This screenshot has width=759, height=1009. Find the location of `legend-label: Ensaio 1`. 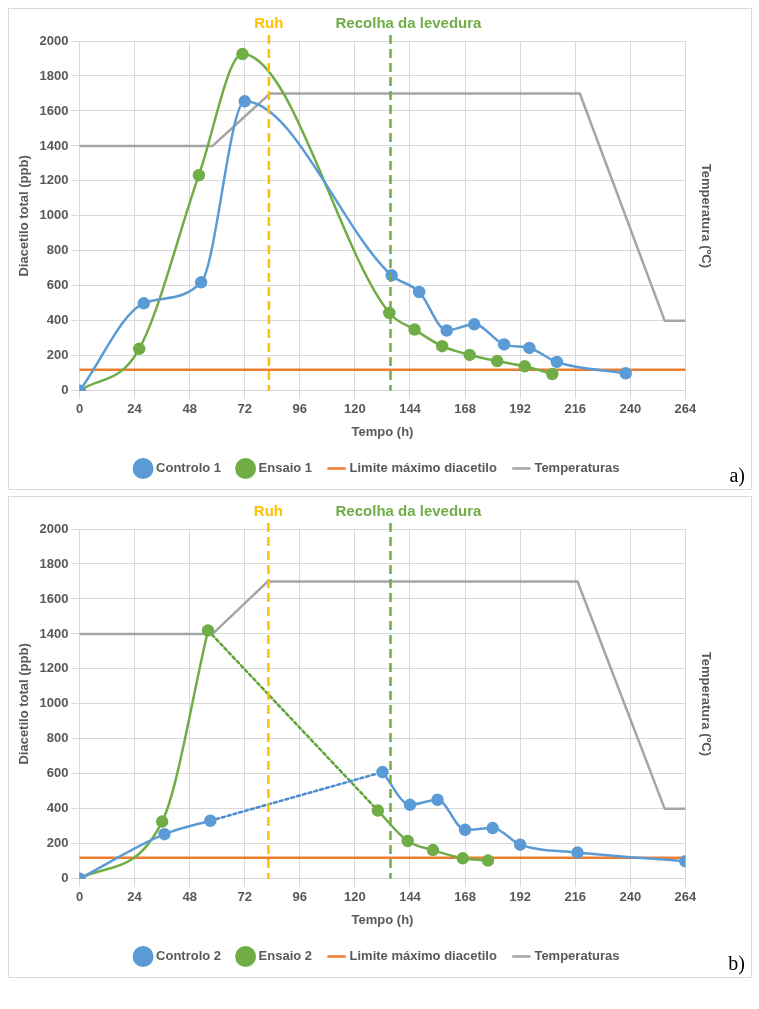

legend-label: Ensaio 1 is located at coordinates (285, 468).